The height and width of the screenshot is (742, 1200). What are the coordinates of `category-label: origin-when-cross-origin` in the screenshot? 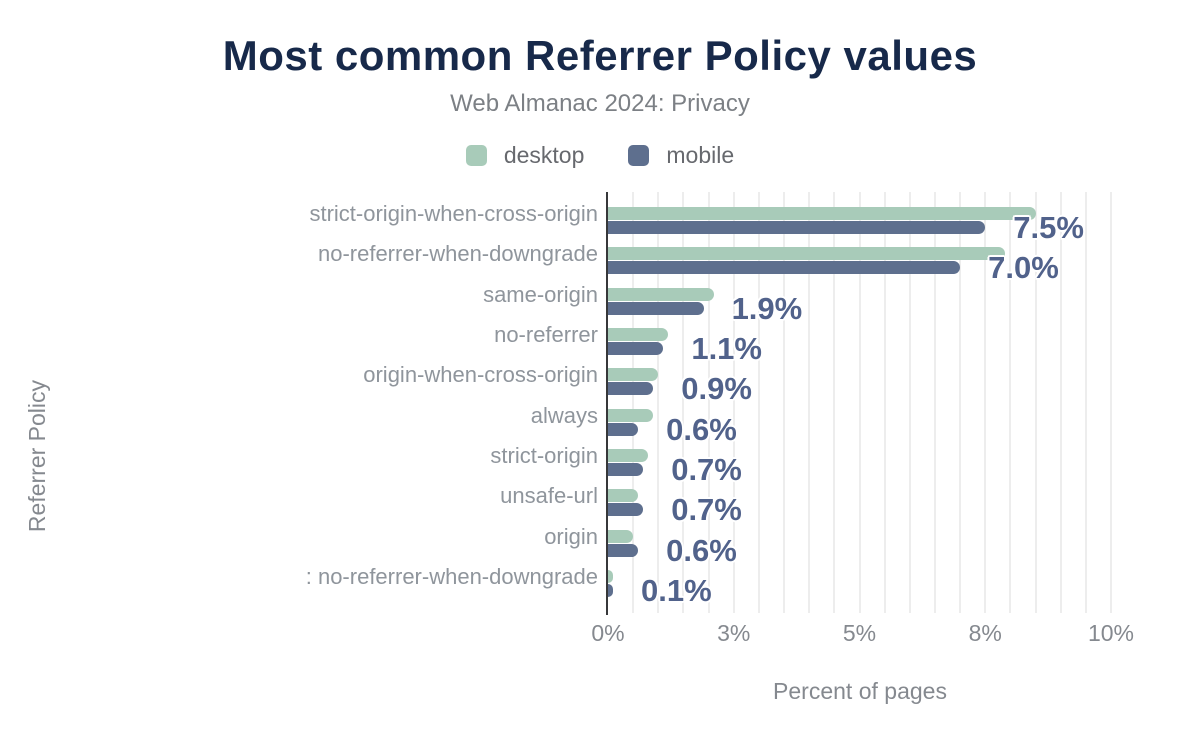 It's located at (480, 375).